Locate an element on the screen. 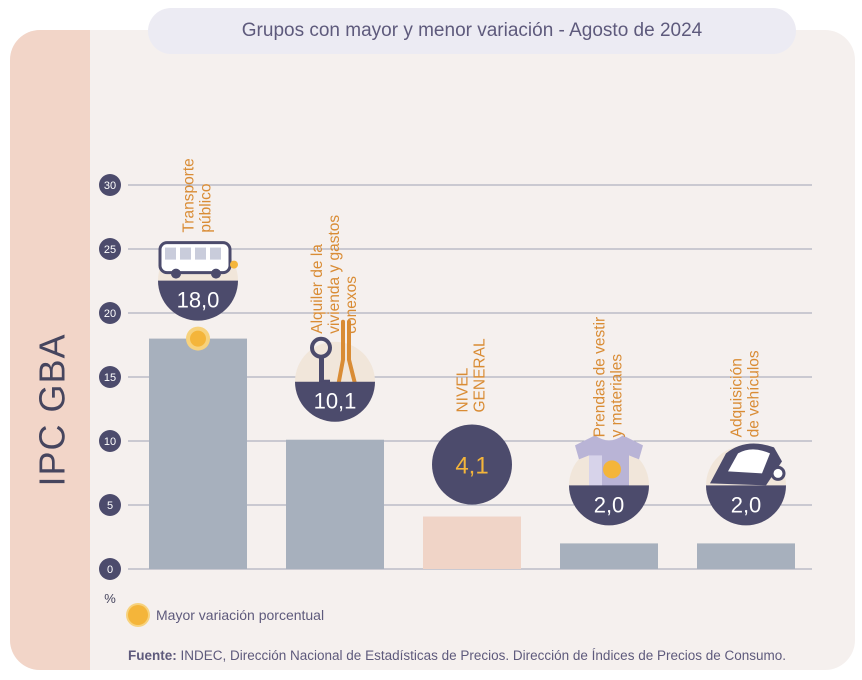  legend: Mayor variación porcentual is located at coordinates (226, 615).